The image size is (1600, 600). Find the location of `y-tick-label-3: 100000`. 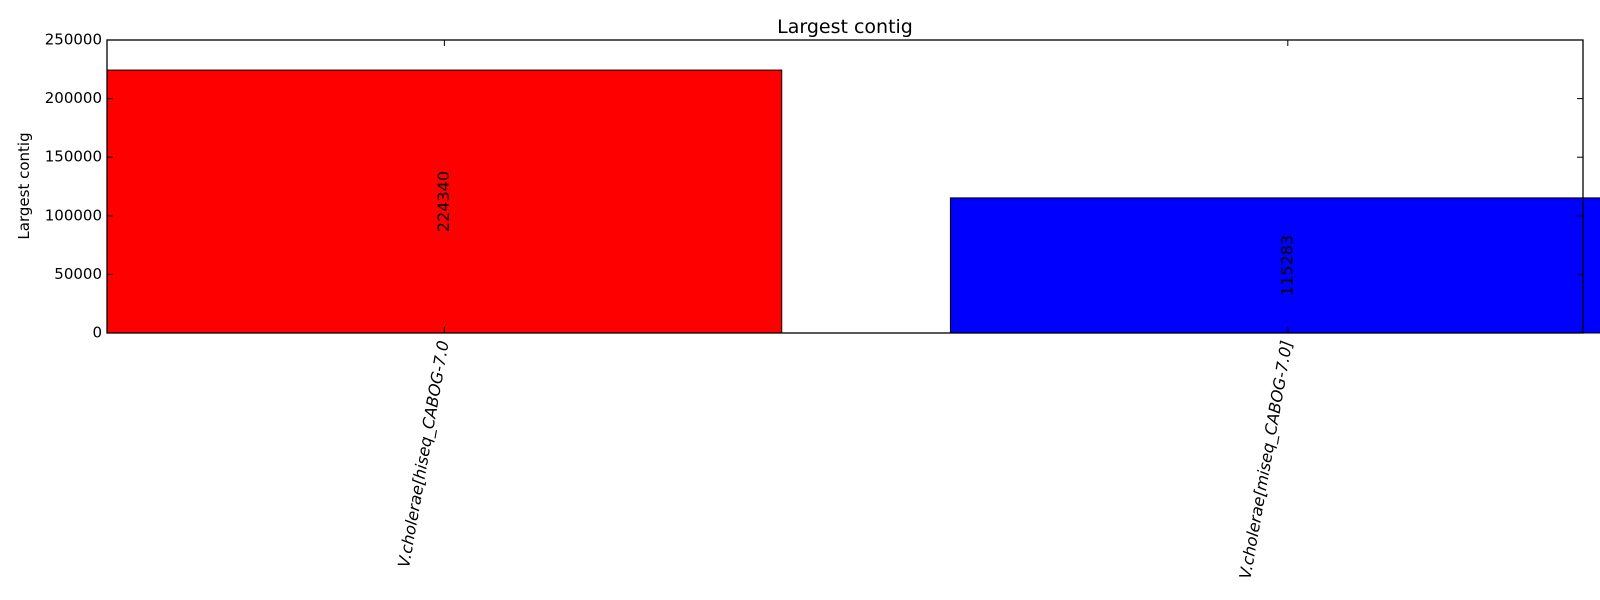

y-tick-label-3: 100000 is located at coordinates (73, 215).